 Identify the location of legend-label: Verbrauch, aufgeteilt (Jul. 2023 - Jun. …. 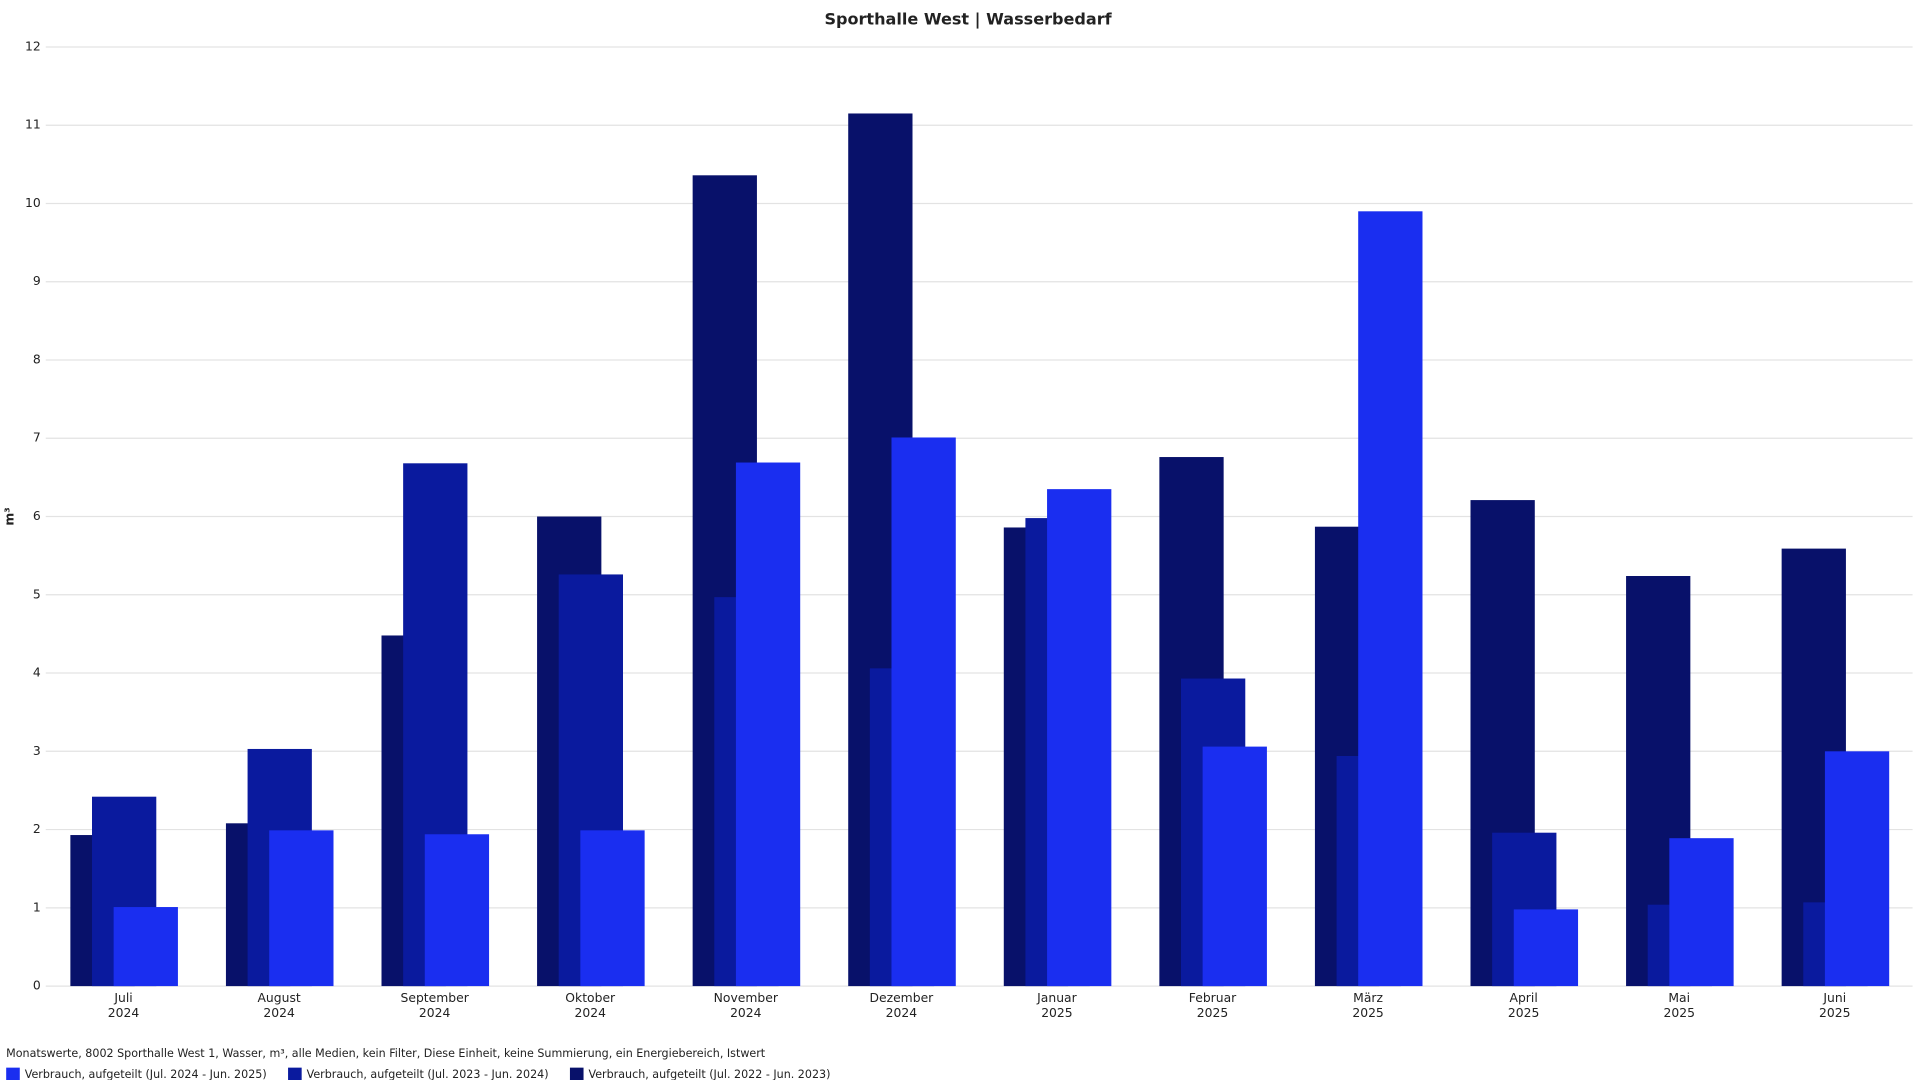
(428, 1074).